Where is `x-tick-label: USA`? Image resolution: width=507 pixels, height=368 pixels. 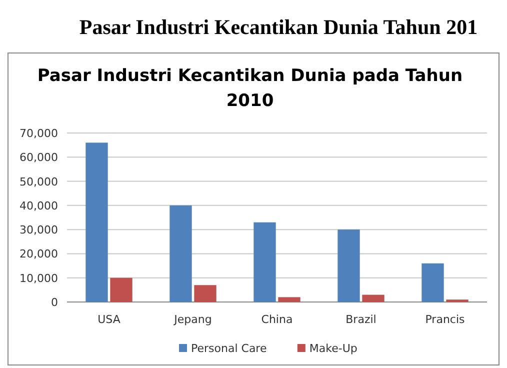 x-tick-label: USA is located at coordinates (109, 319).